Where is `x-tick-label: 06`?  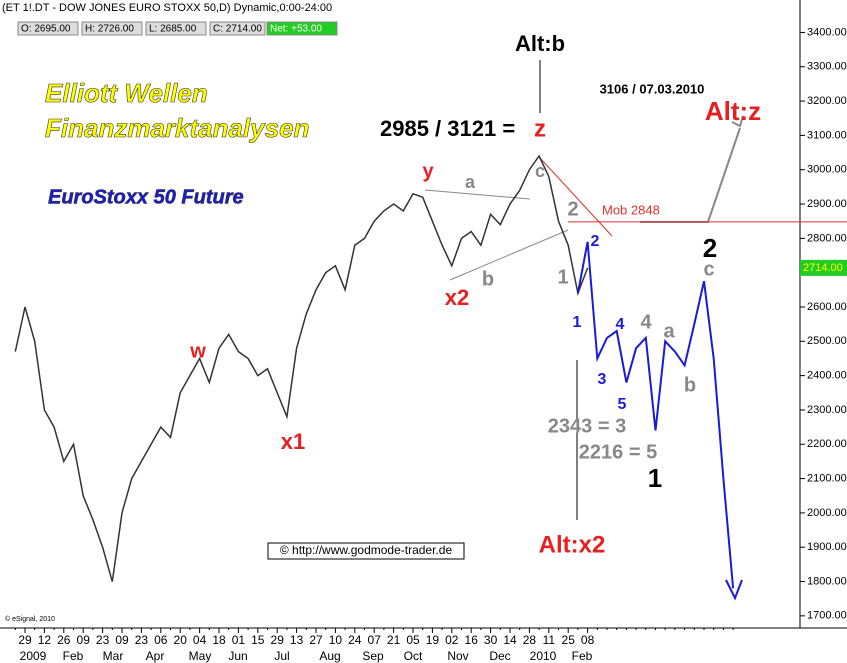 x-tick-label: 06 is located at coordinates (161, 640).